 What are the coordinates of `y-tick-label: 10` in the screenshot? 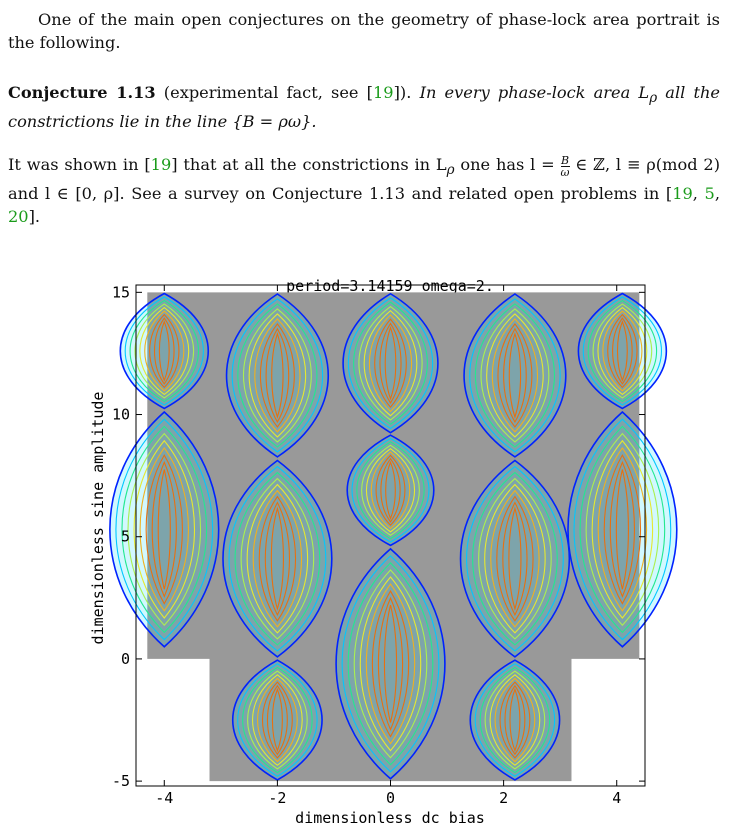 It's located at (121, 415).